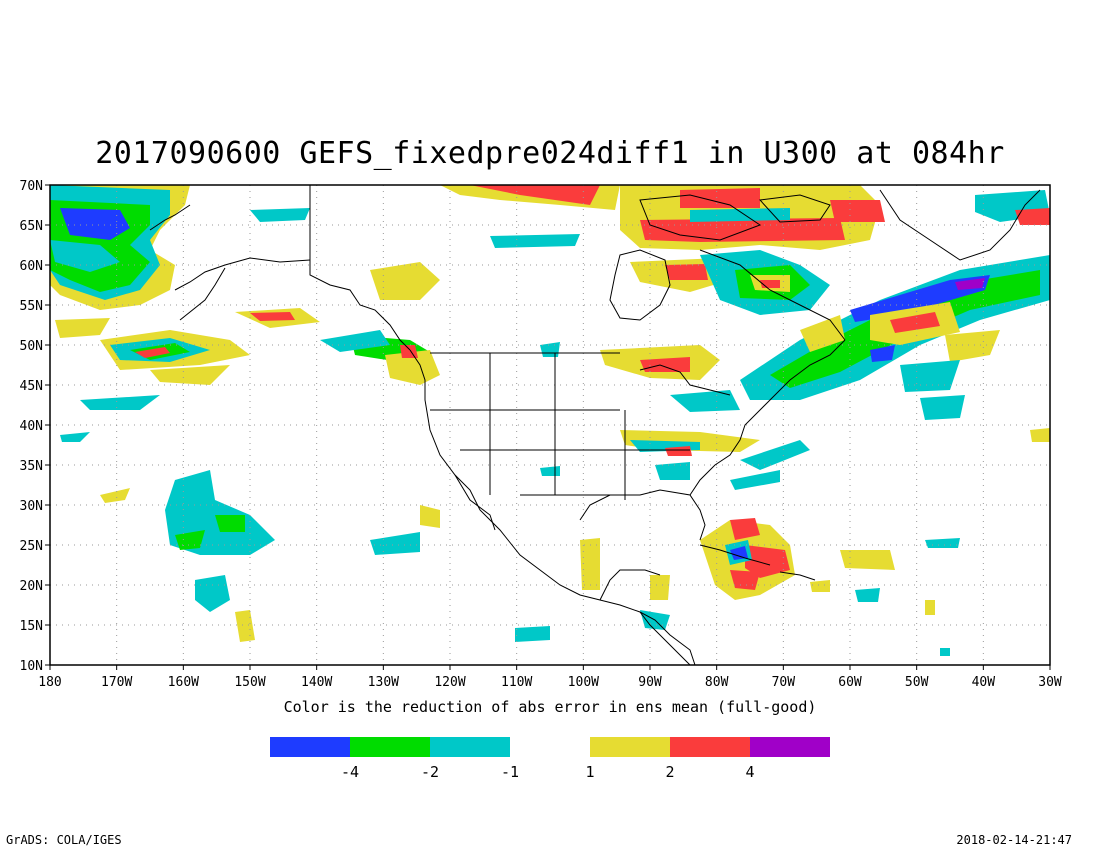 Image resolution: width=1100 pixels, height=850 pixels. Describe the element at coordinates (383, 682) in the screenshot. I see `x-tick-label: 130W` at that location.